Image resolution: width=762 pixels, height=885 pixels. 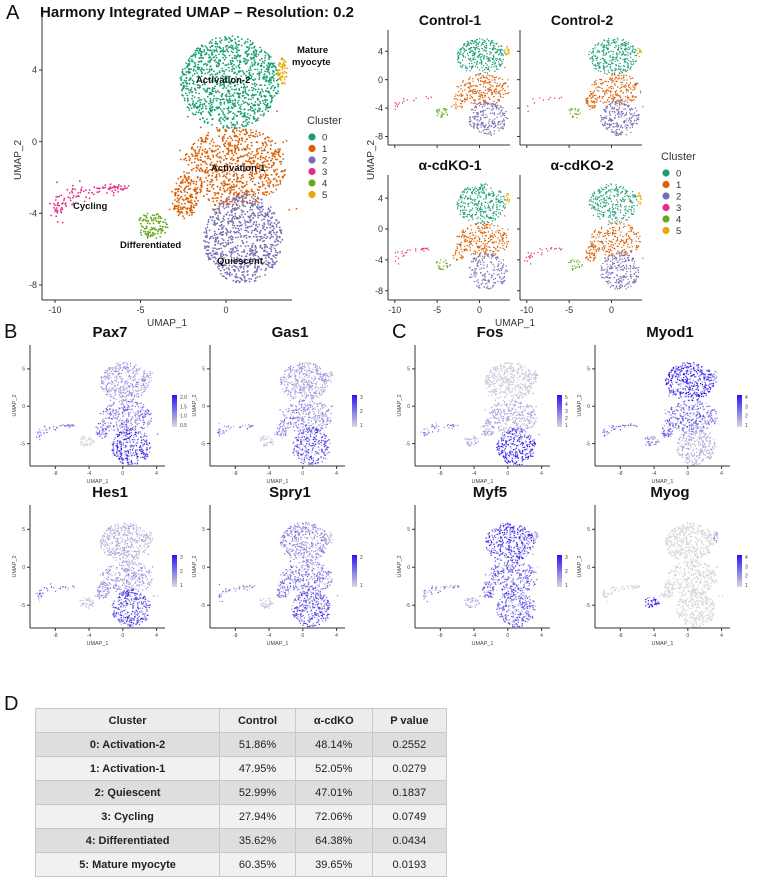 I want to click on y-tick-label: 4, so click(x=34, y=70).